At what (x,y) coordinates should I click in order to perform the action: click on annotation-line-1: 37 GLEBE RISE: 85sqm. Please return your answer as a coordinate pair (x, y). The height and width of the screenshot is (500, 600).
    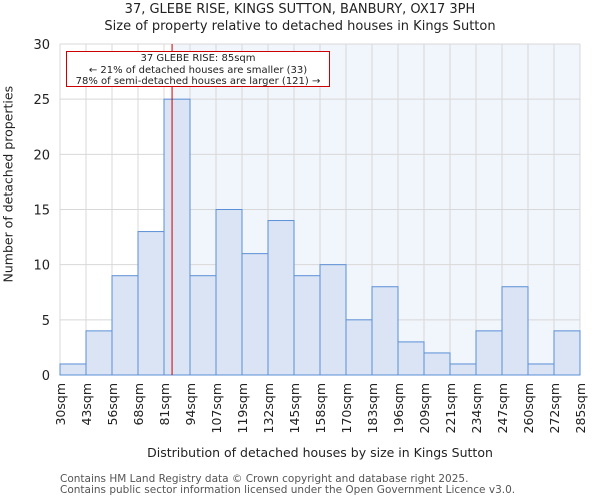
    Looking at the image, I should click on (198, 58).